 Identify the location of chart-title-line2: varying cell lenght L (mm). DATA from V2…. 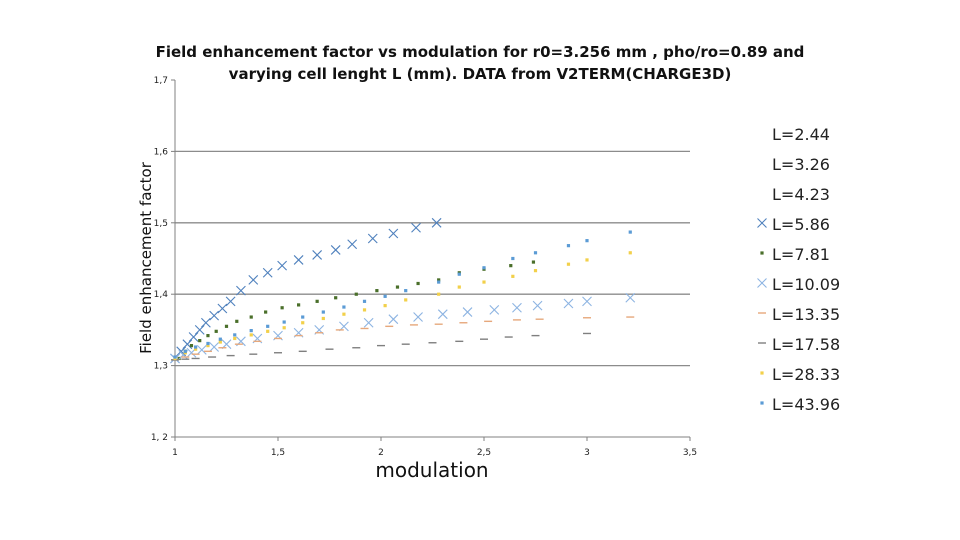
(480, 74).